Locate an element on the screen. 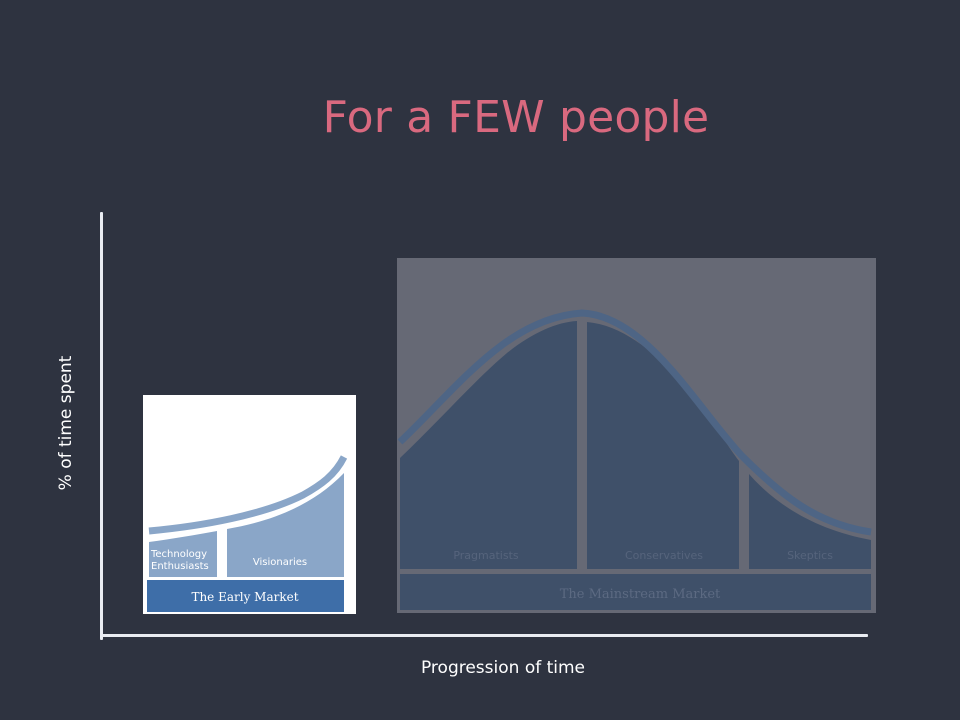  mainstream-market-label: The Mainstream Market is located at coordinates (640, 594).